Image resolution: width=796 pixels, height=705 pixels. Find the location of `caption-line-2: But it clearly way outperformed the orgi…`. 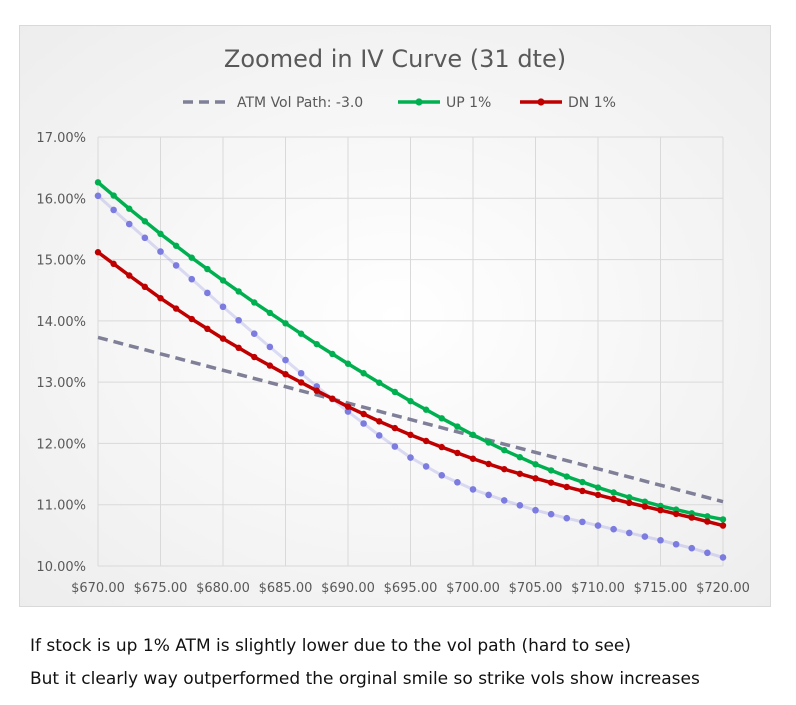

caption-line-2: But it clearly way outperformed the orgi… is located at coordinates (365, 679).